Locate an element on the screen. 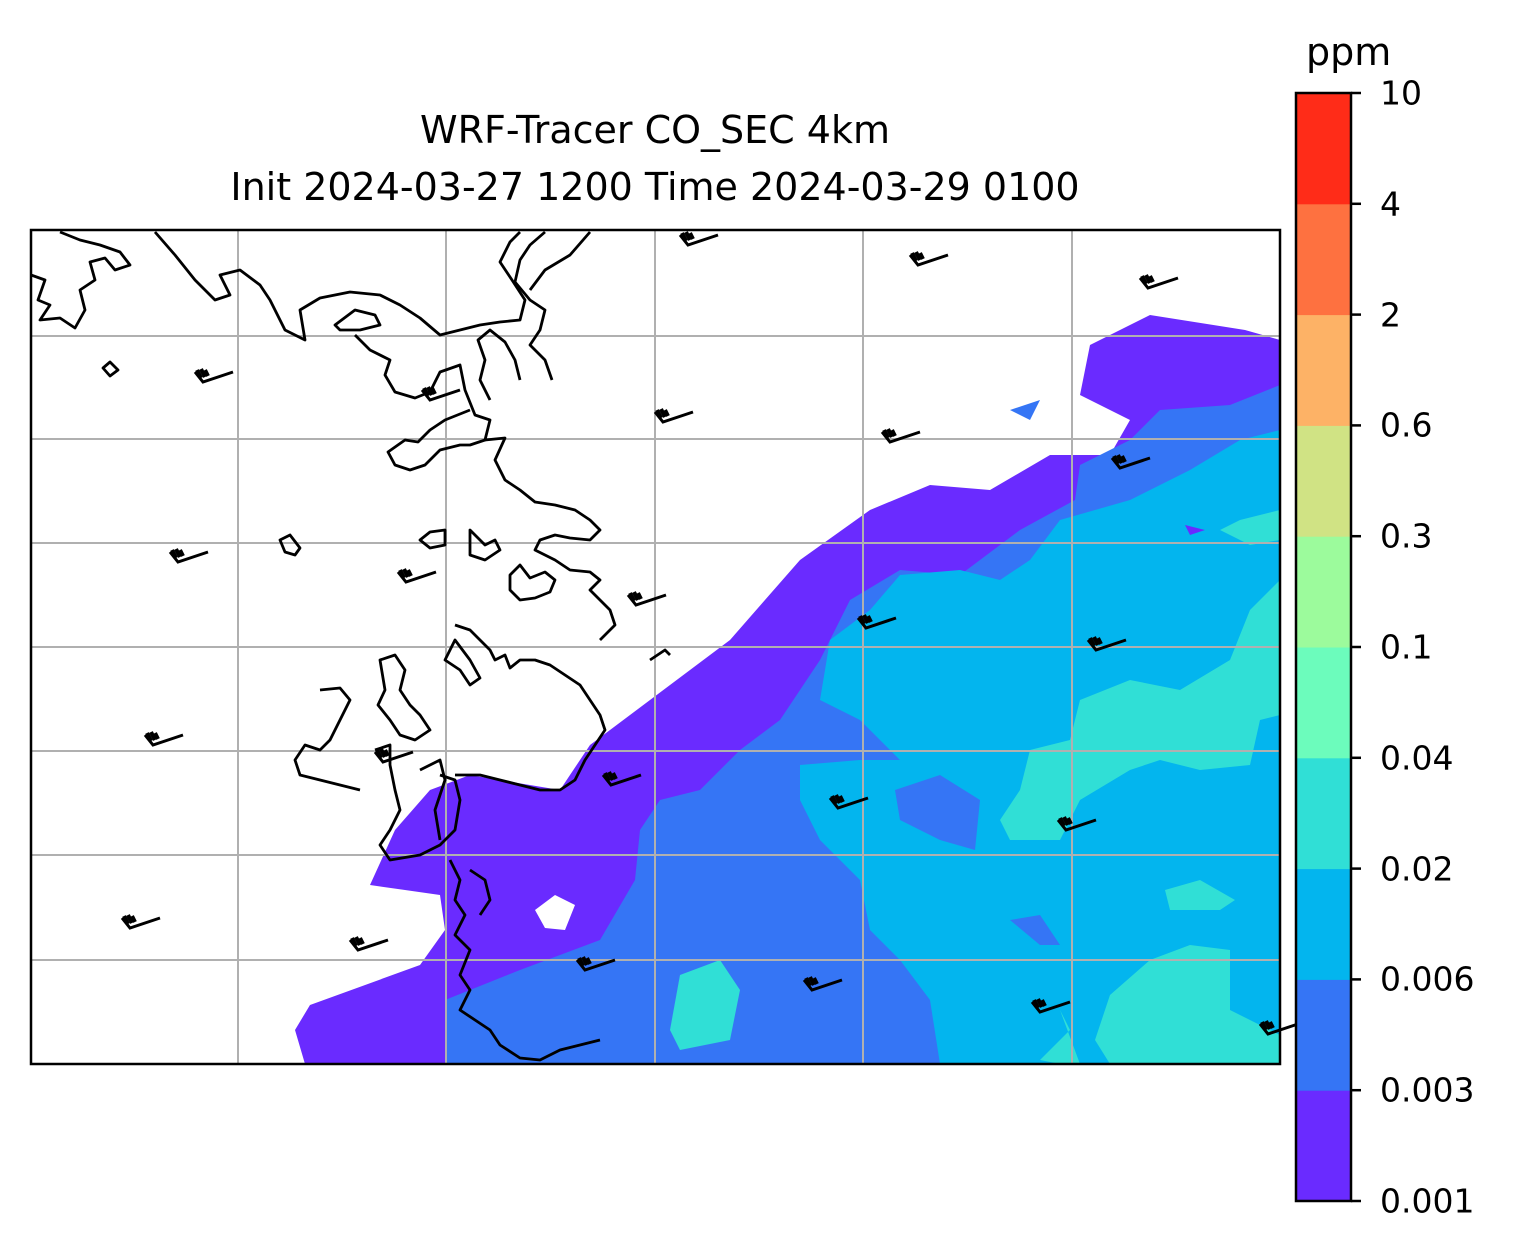 This screenshot has width=1528, height=1256. colorbar-tick-label: 0.006 is located at coordinates (1427, 979).